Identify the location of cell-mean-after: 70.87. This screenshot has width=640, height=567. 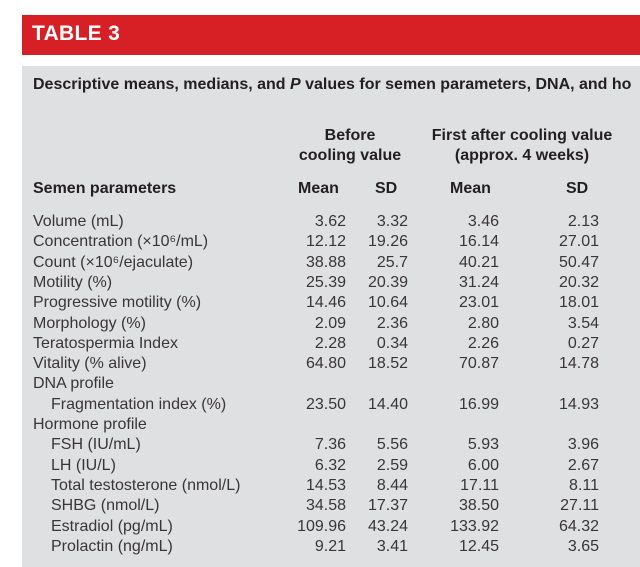
(478, 364).